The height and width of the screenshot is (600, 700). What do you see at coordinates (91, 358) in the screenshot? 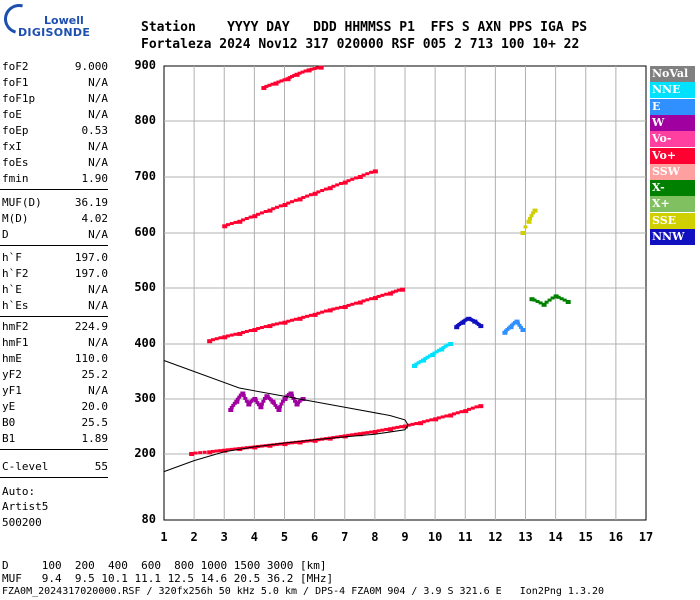
I see `param-value: 110.0` at bounding box center [91, 358].